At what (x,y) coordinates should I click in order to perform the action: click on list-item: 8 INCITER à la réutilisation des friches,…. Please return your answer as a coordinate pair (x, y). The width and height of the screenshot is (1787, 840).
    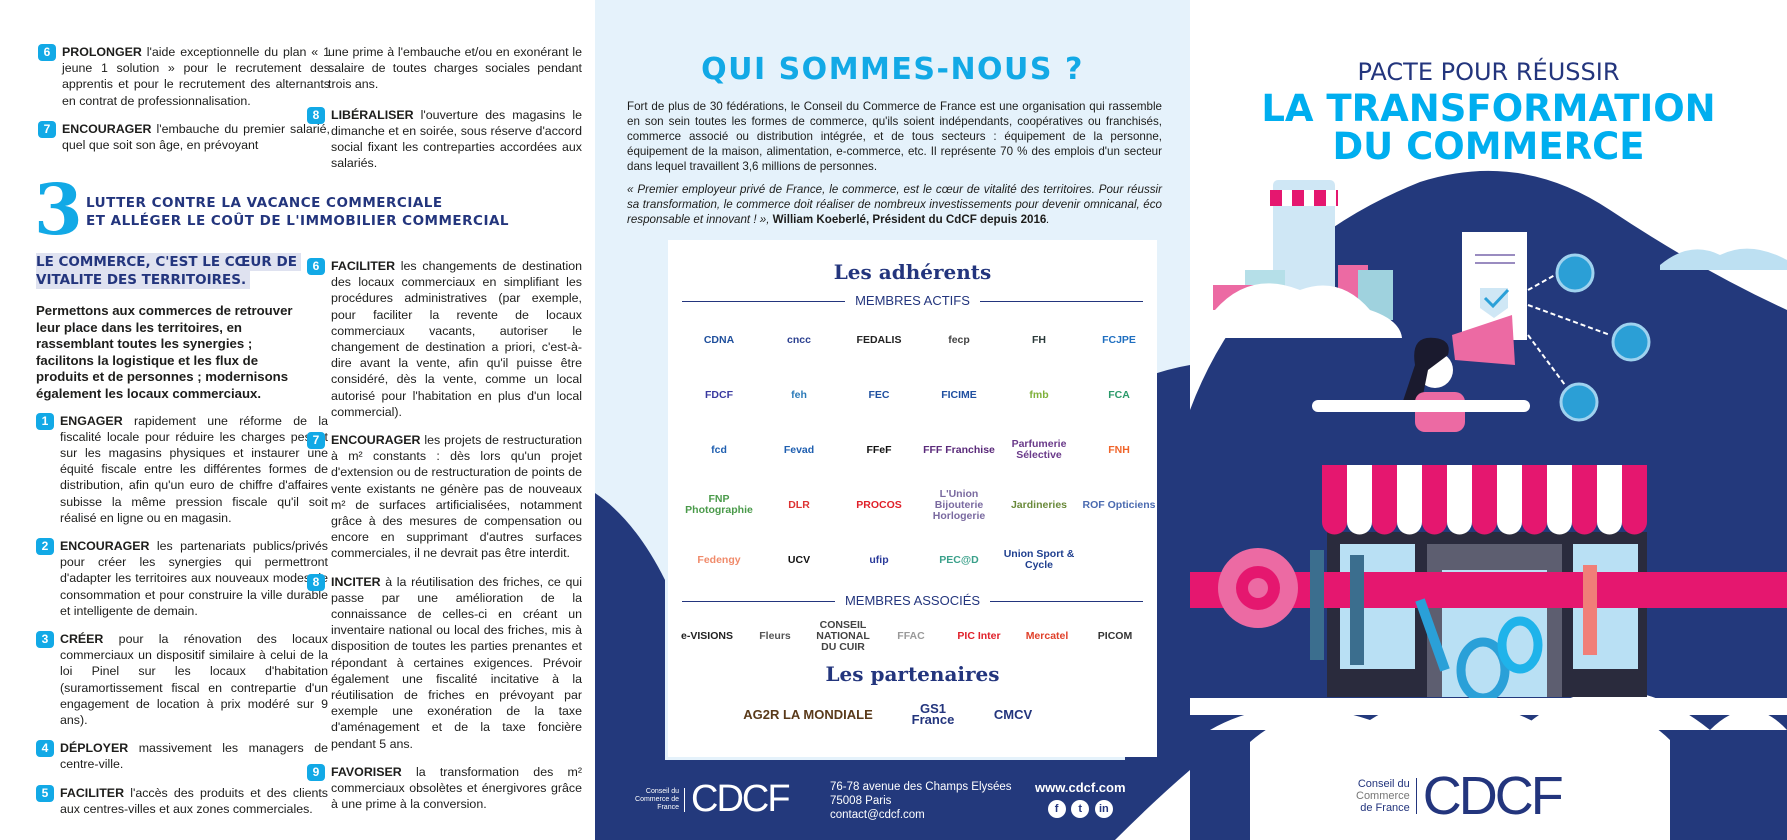
    Looking at the image, I should click on (444, 662).